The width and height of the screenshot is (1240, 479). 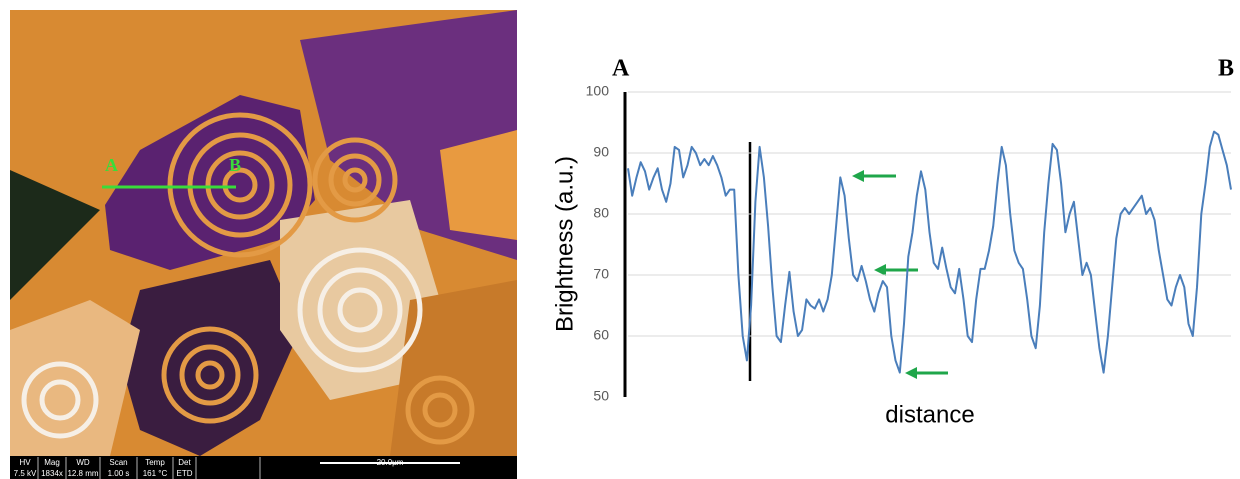 What do you see at coordinates (52, 462) in the screenshot?
I see `info-header: Mag` at bounding box center [52, 462].